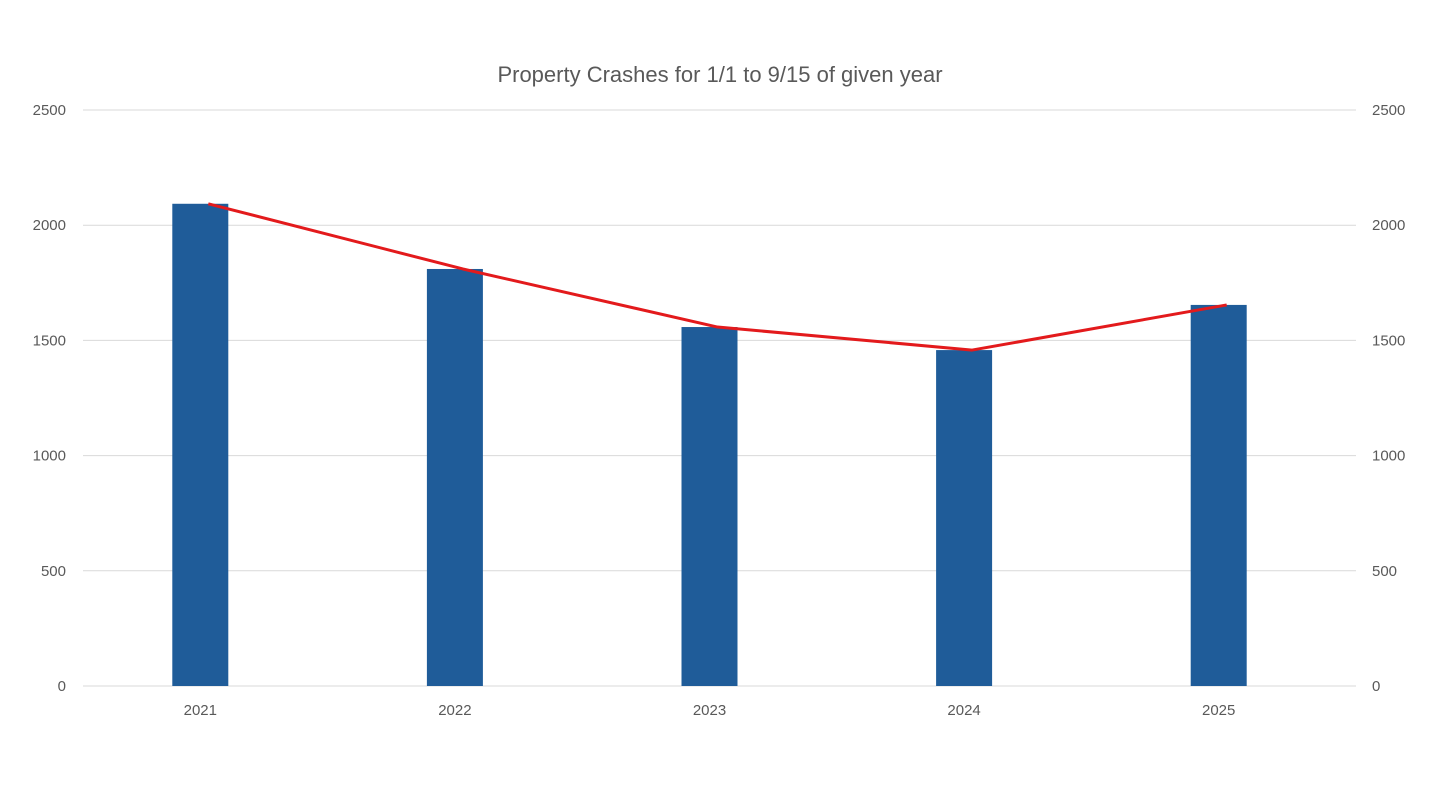  I want to click on line-series, so click(717, 277).